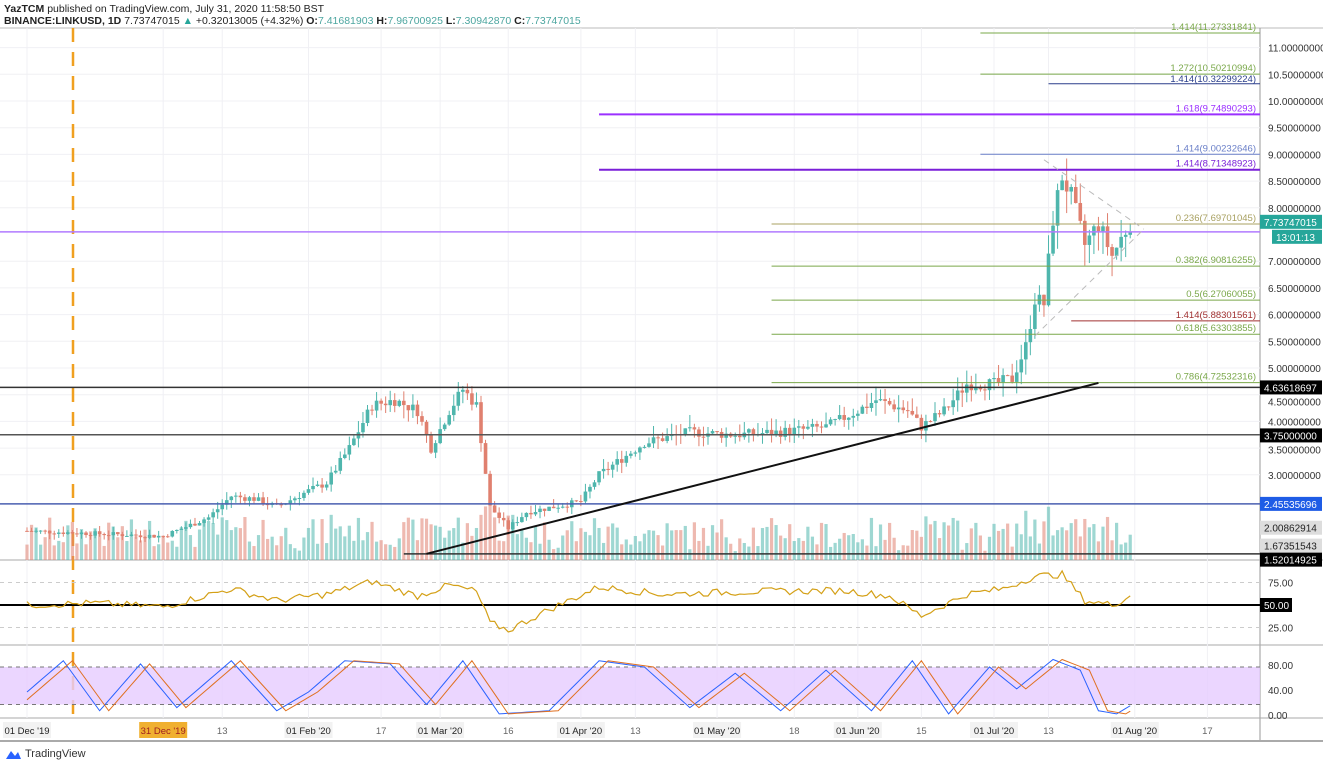 The image size is (1323, 768). I want to click on time-tick: 17, so click(381, 731).